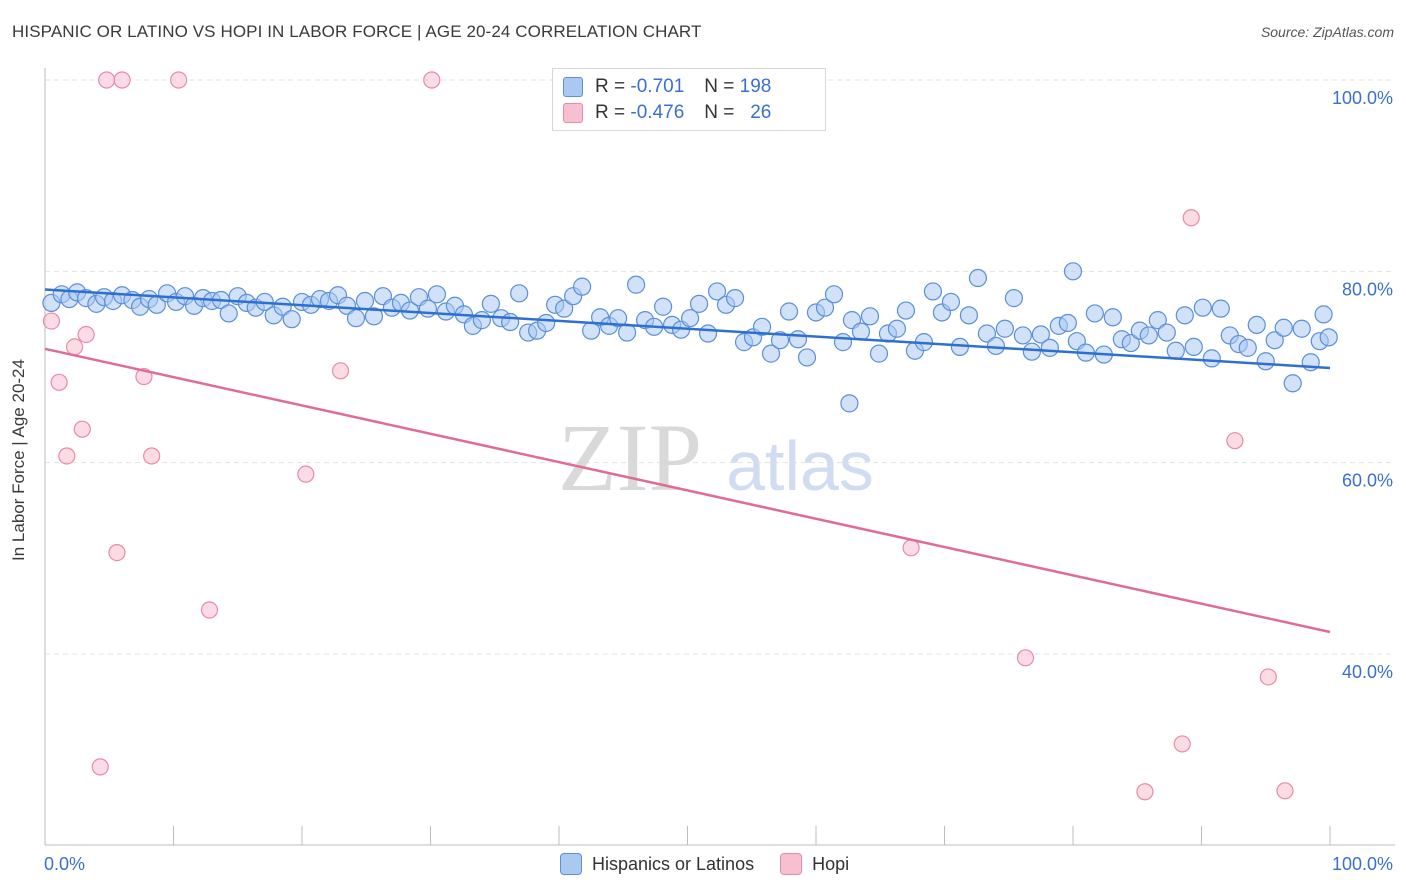 The image size is (1406, 892). I want to click on hopi-swatch, so click(791, 864).